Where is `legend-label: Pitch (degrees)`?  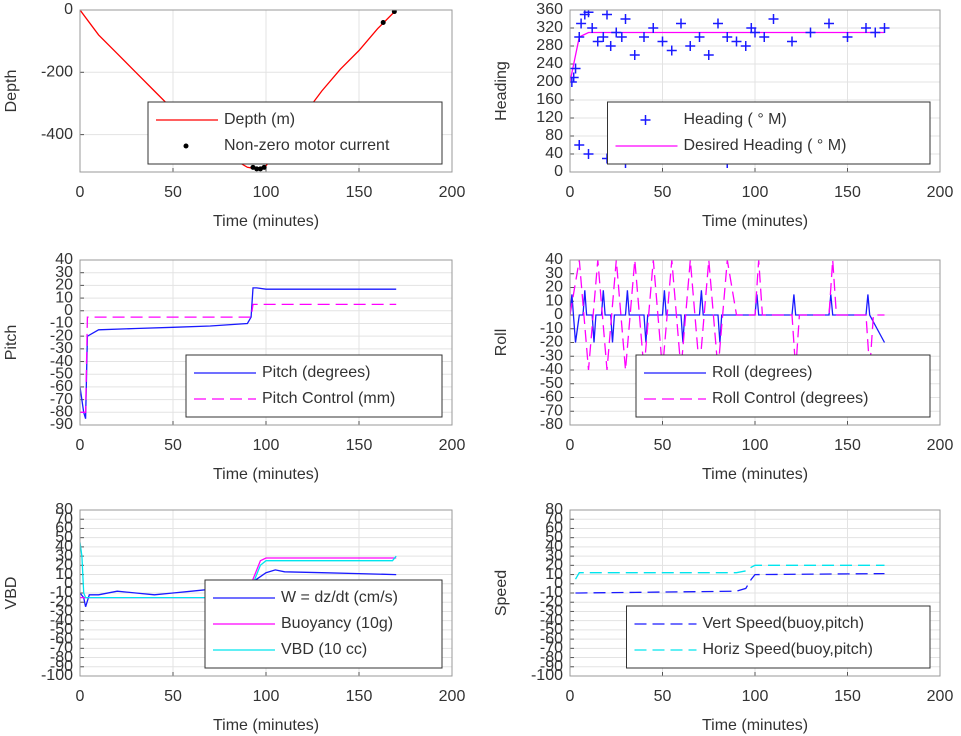
legend-label: Pitch (degrees) is located at coordinates (316, 372).